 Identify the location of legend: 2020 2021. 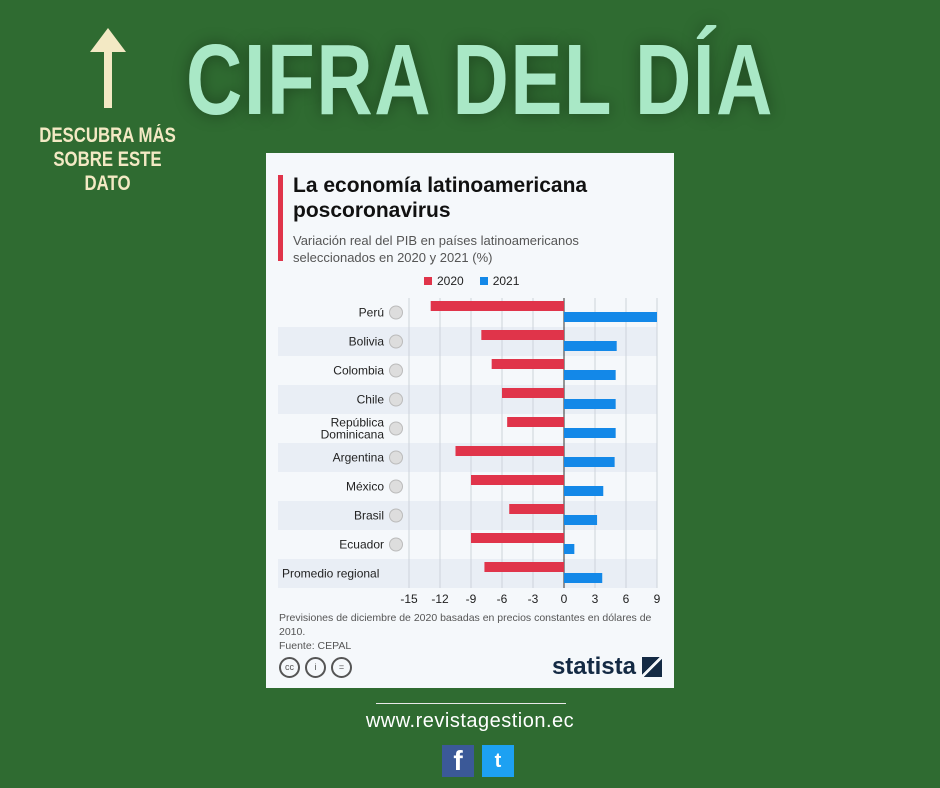
(471, 281).